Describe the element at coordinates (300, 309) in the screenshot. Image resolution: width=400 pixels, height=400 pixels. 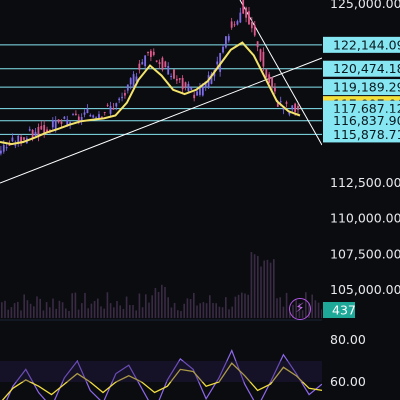
I see `lightning-bolt-icon: ⚡` at that location.